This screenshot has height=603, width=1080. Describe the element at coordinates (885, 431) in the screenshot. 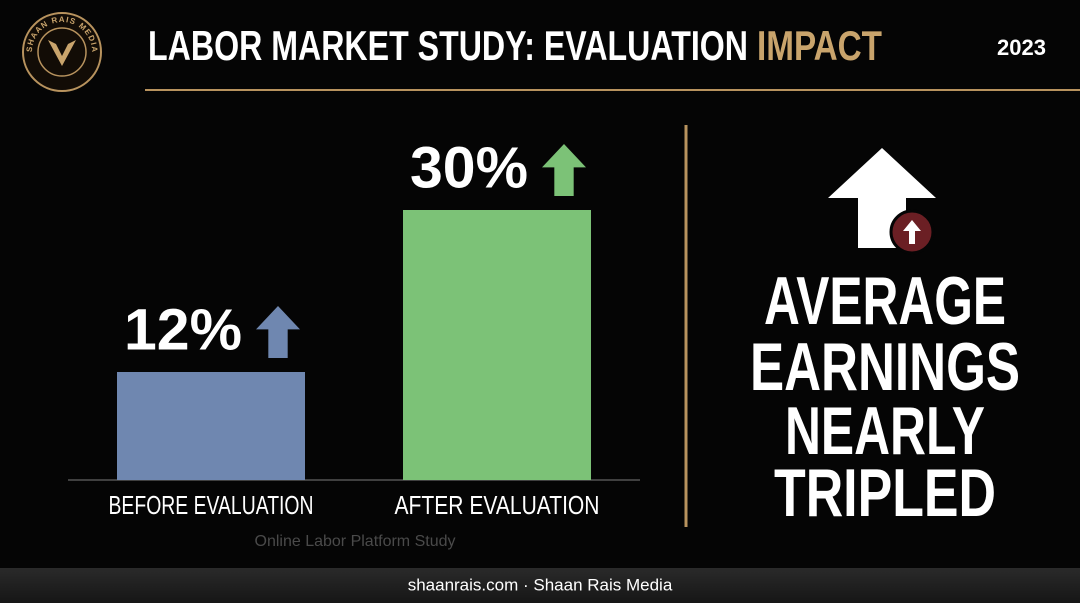

I see `headline-line: NEARLY` at that location.